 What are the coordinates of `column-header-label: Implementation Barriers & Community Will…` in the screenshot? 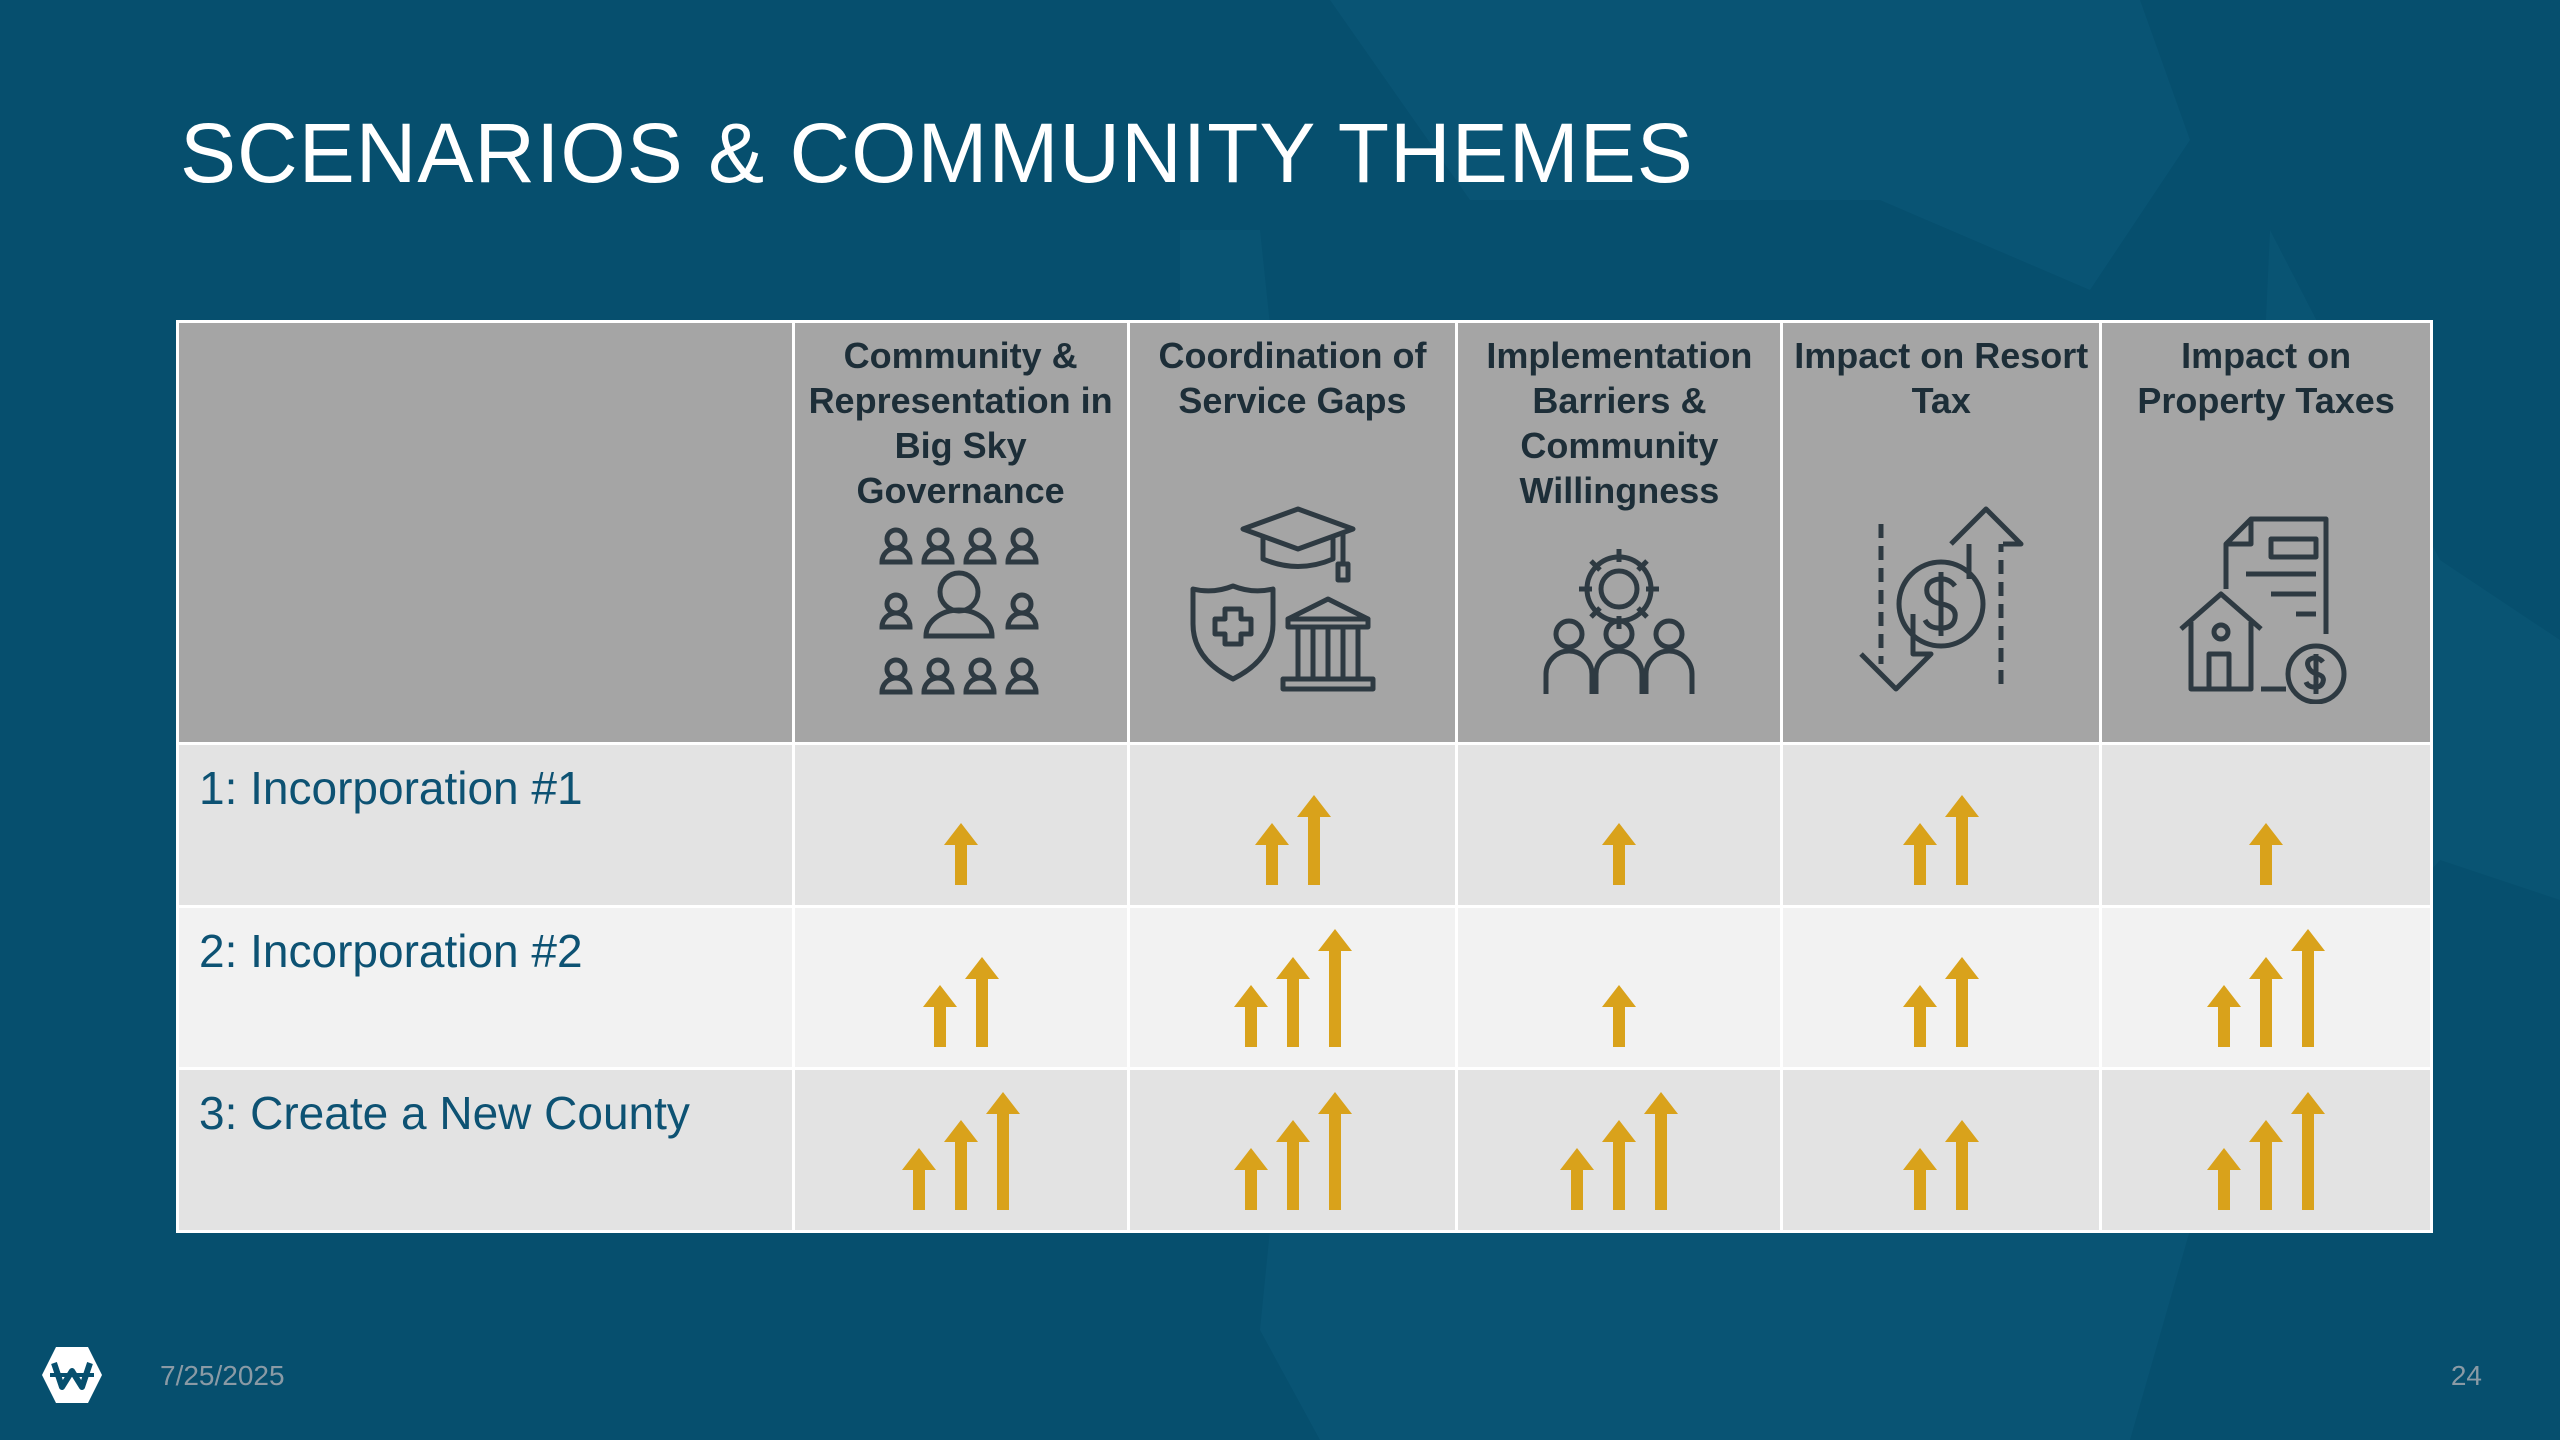 It's located at (1619, 423).